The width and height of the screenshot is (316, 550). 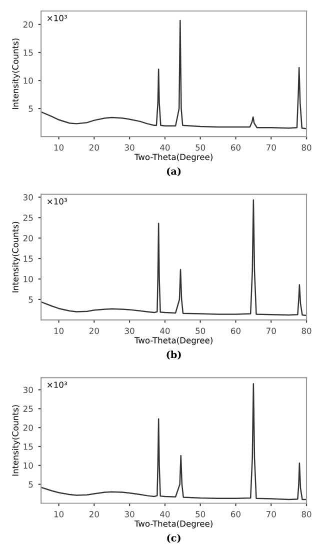 I want to click on text: (c), so click(x=173, y=538).